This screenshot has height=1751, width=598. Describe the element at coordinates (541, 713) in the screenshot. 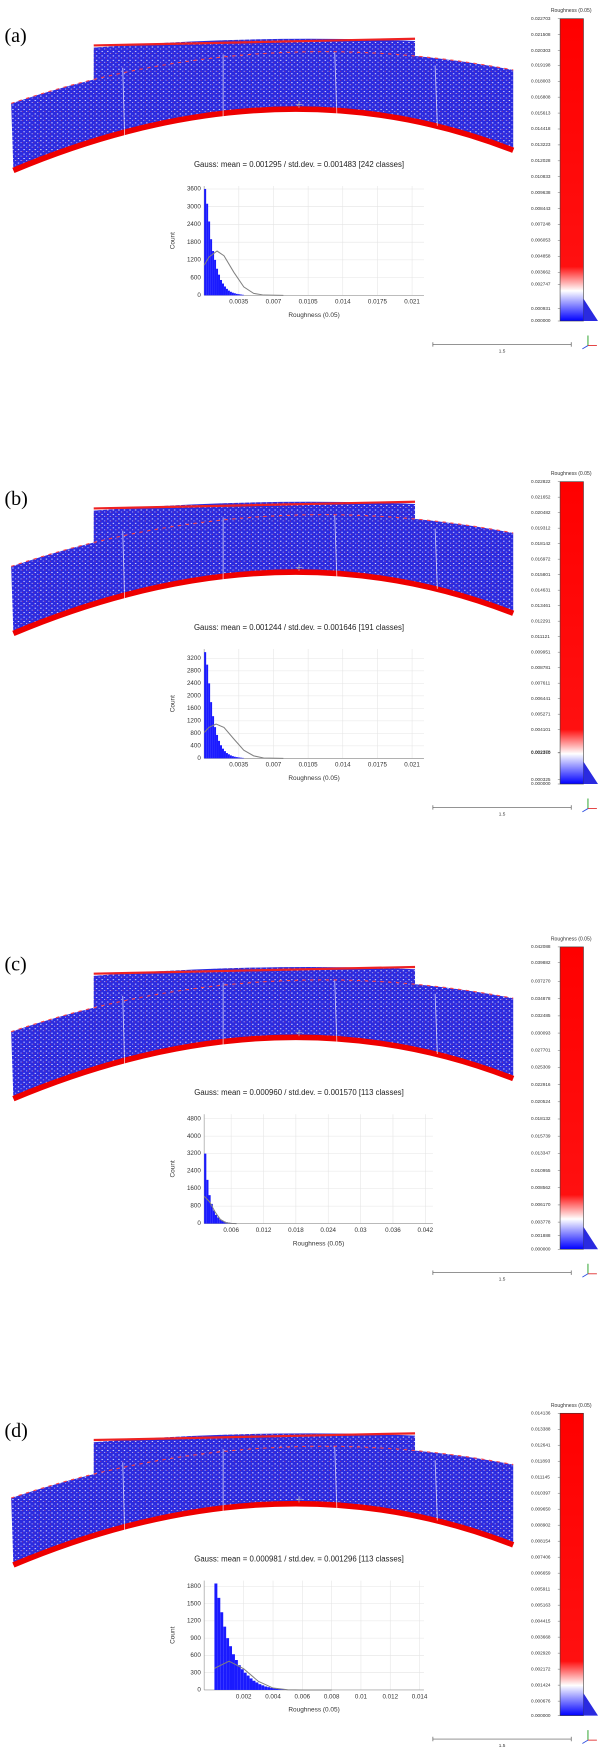

I see `colorbar-tick-label: 0.005271` at that location.